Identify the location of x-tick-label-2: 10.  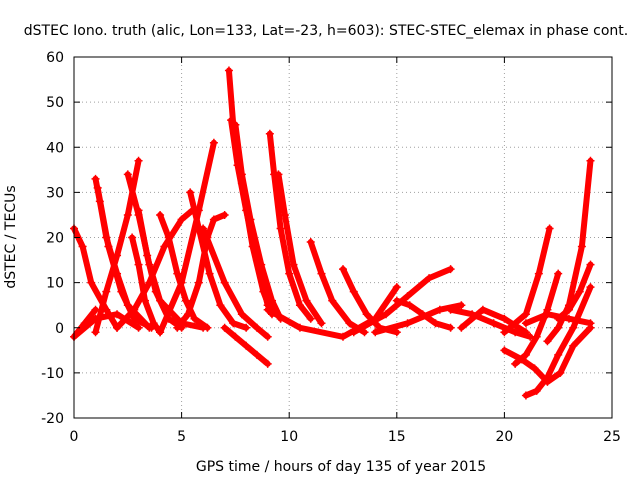
(289, 437).